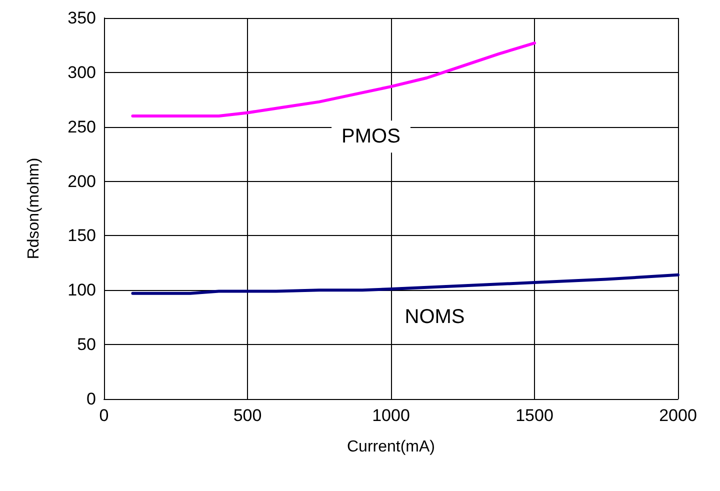 The height and width of the screenshot is (491, 720). I want to click on y-tick-label: 150, so click(82, 236).